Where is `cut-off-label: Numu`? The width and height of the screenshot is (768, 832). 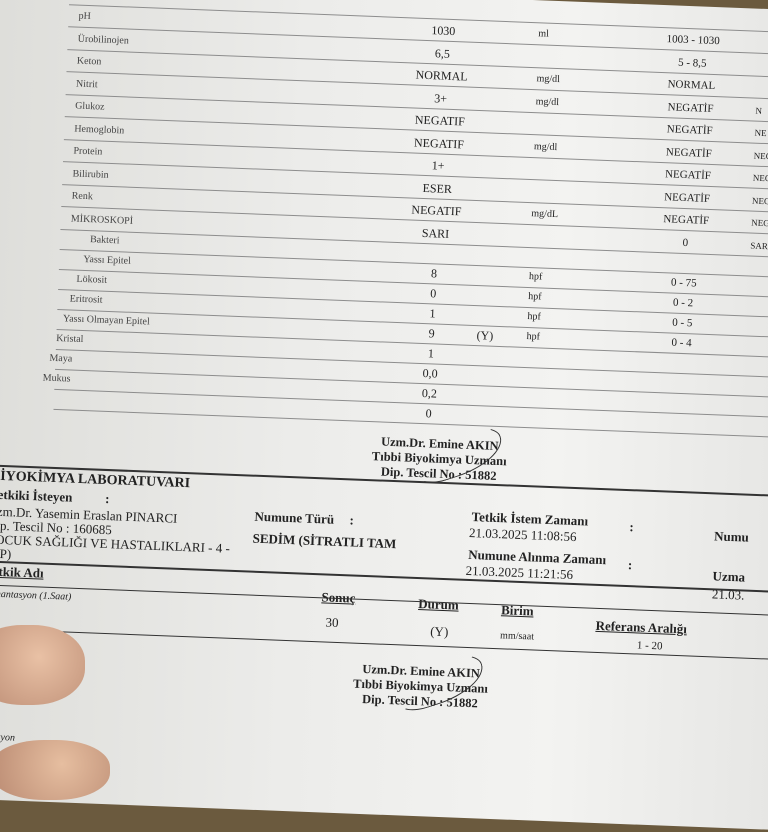 cut-off-label: Numu is located at coordinates (731, 536).